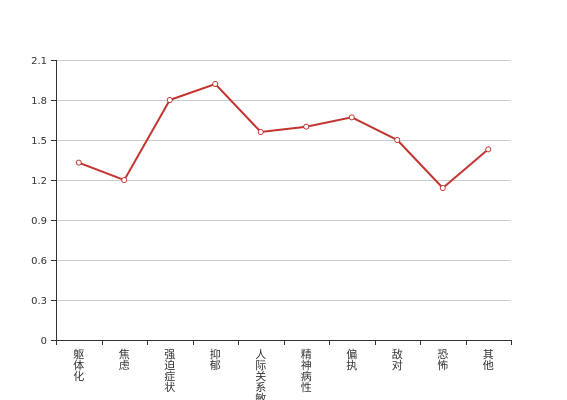 The image size is (567, 400). What do you see at coordinates (39, 221) in the screenshot?
I see `y-tick-label: 0.9` at bounding box center [39, 221].